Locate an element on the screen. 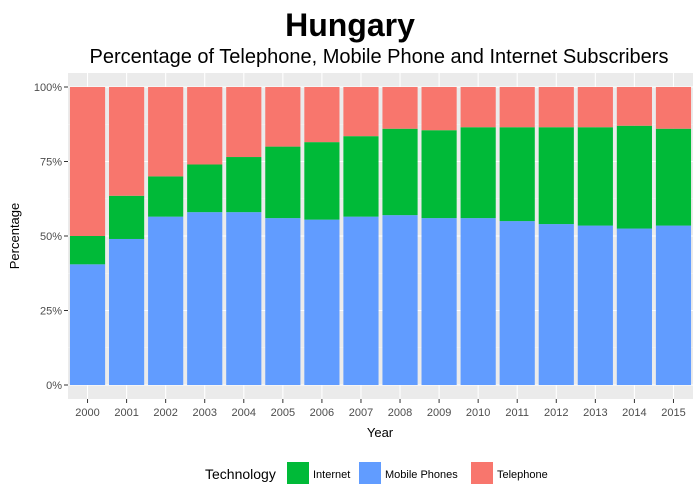  legend-label: Mobile Phones is located at coordinates (421, 475).